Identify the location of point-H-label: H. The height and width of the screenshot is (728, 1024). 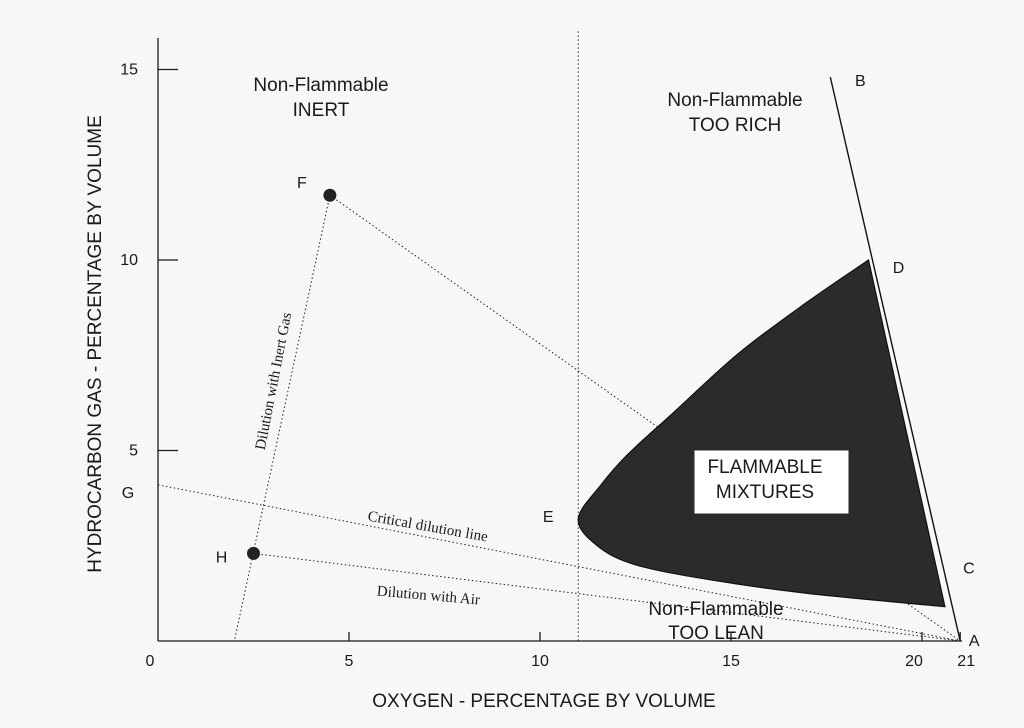
(222, 557).